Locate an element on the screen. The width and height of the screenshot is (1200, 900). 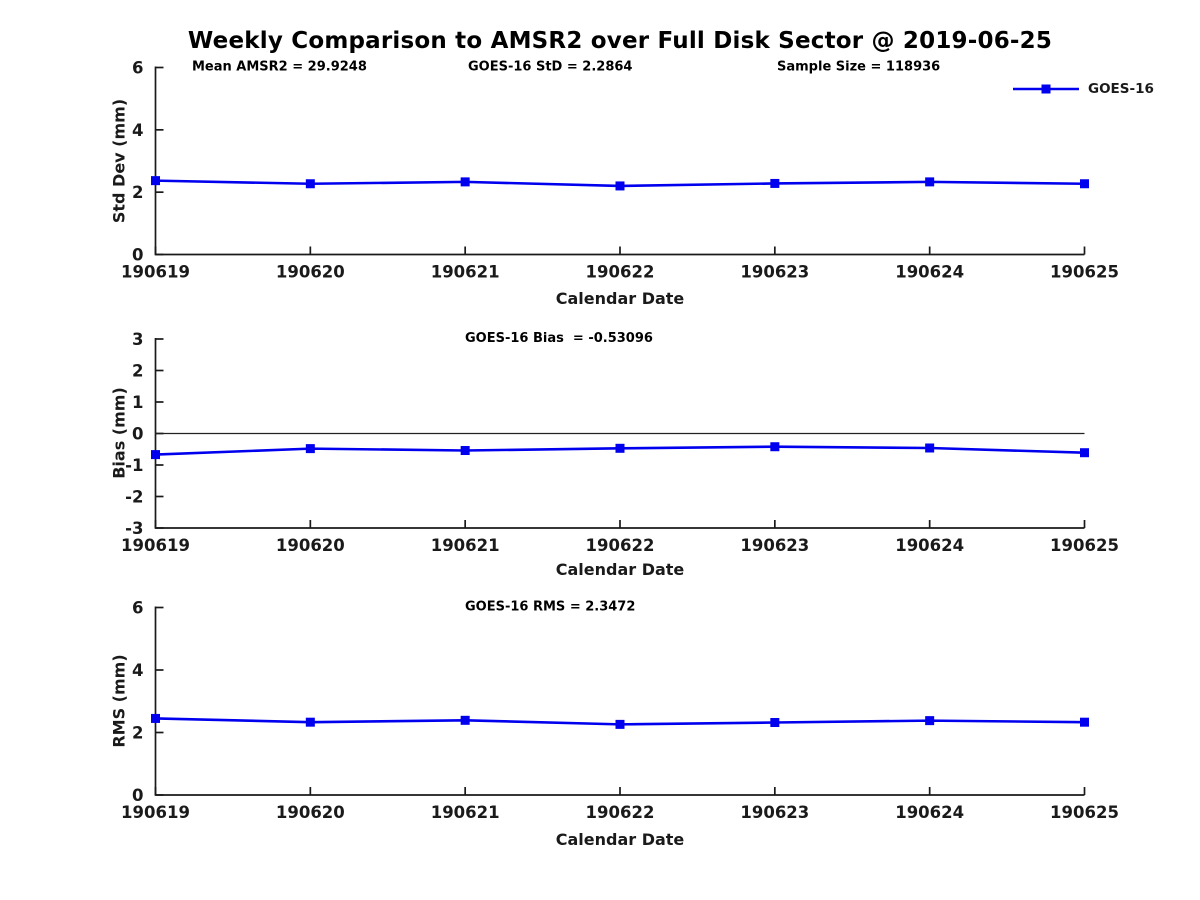
chart-annotation: Sample Size = 118936 is located at coordinates (858, 67).